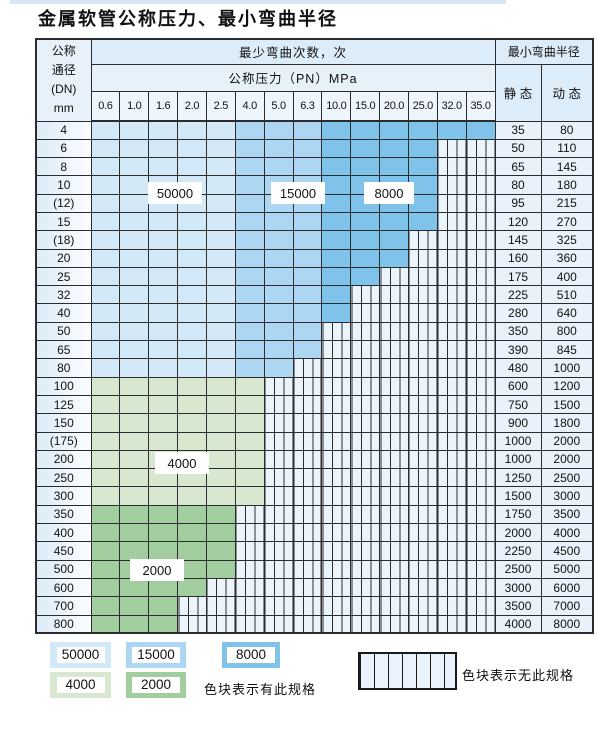 The height and width of the screenshot is (743, 600). Describe the element at coordinates (80, 655) in the screenshot. I see `legend-swatch-50000: 50000` at that location.